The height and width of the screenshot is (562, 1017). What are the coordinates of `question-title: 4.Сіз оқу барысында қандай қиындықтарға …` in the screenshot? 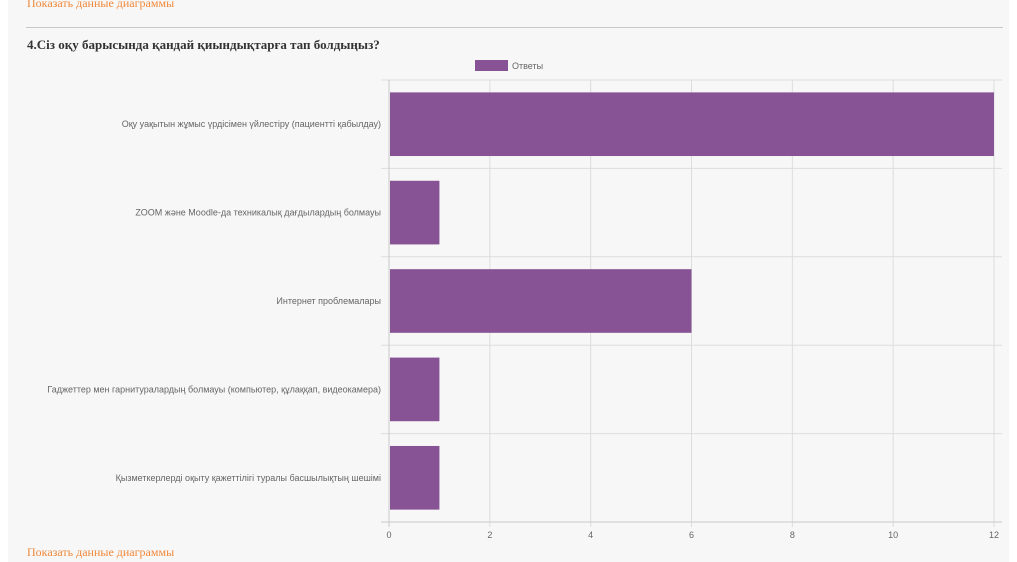 It's located at (203, 44).